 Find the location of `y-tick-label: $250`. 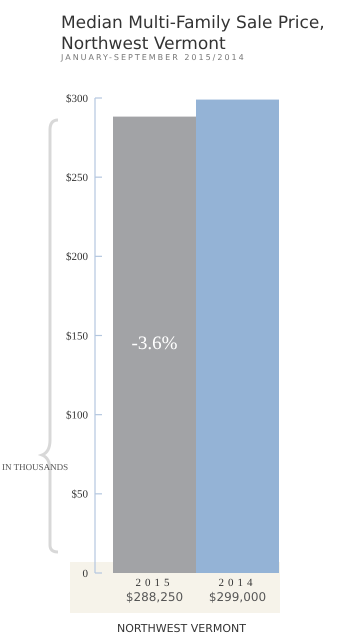

y-tick-label: $250 is located at coordinates (77, 178).